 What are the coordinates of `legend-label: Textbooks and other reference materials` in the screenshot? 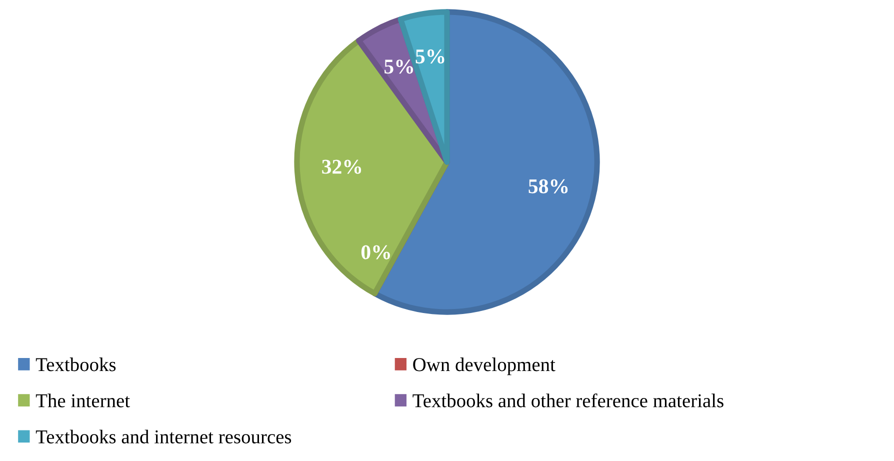 It's located at (568, 400).